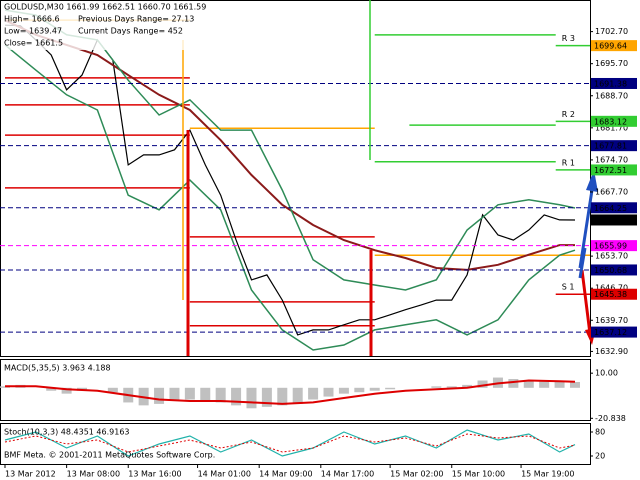 This screenshot has height=480, width=640. I want to click on stoch-panel, so click(295, 444).